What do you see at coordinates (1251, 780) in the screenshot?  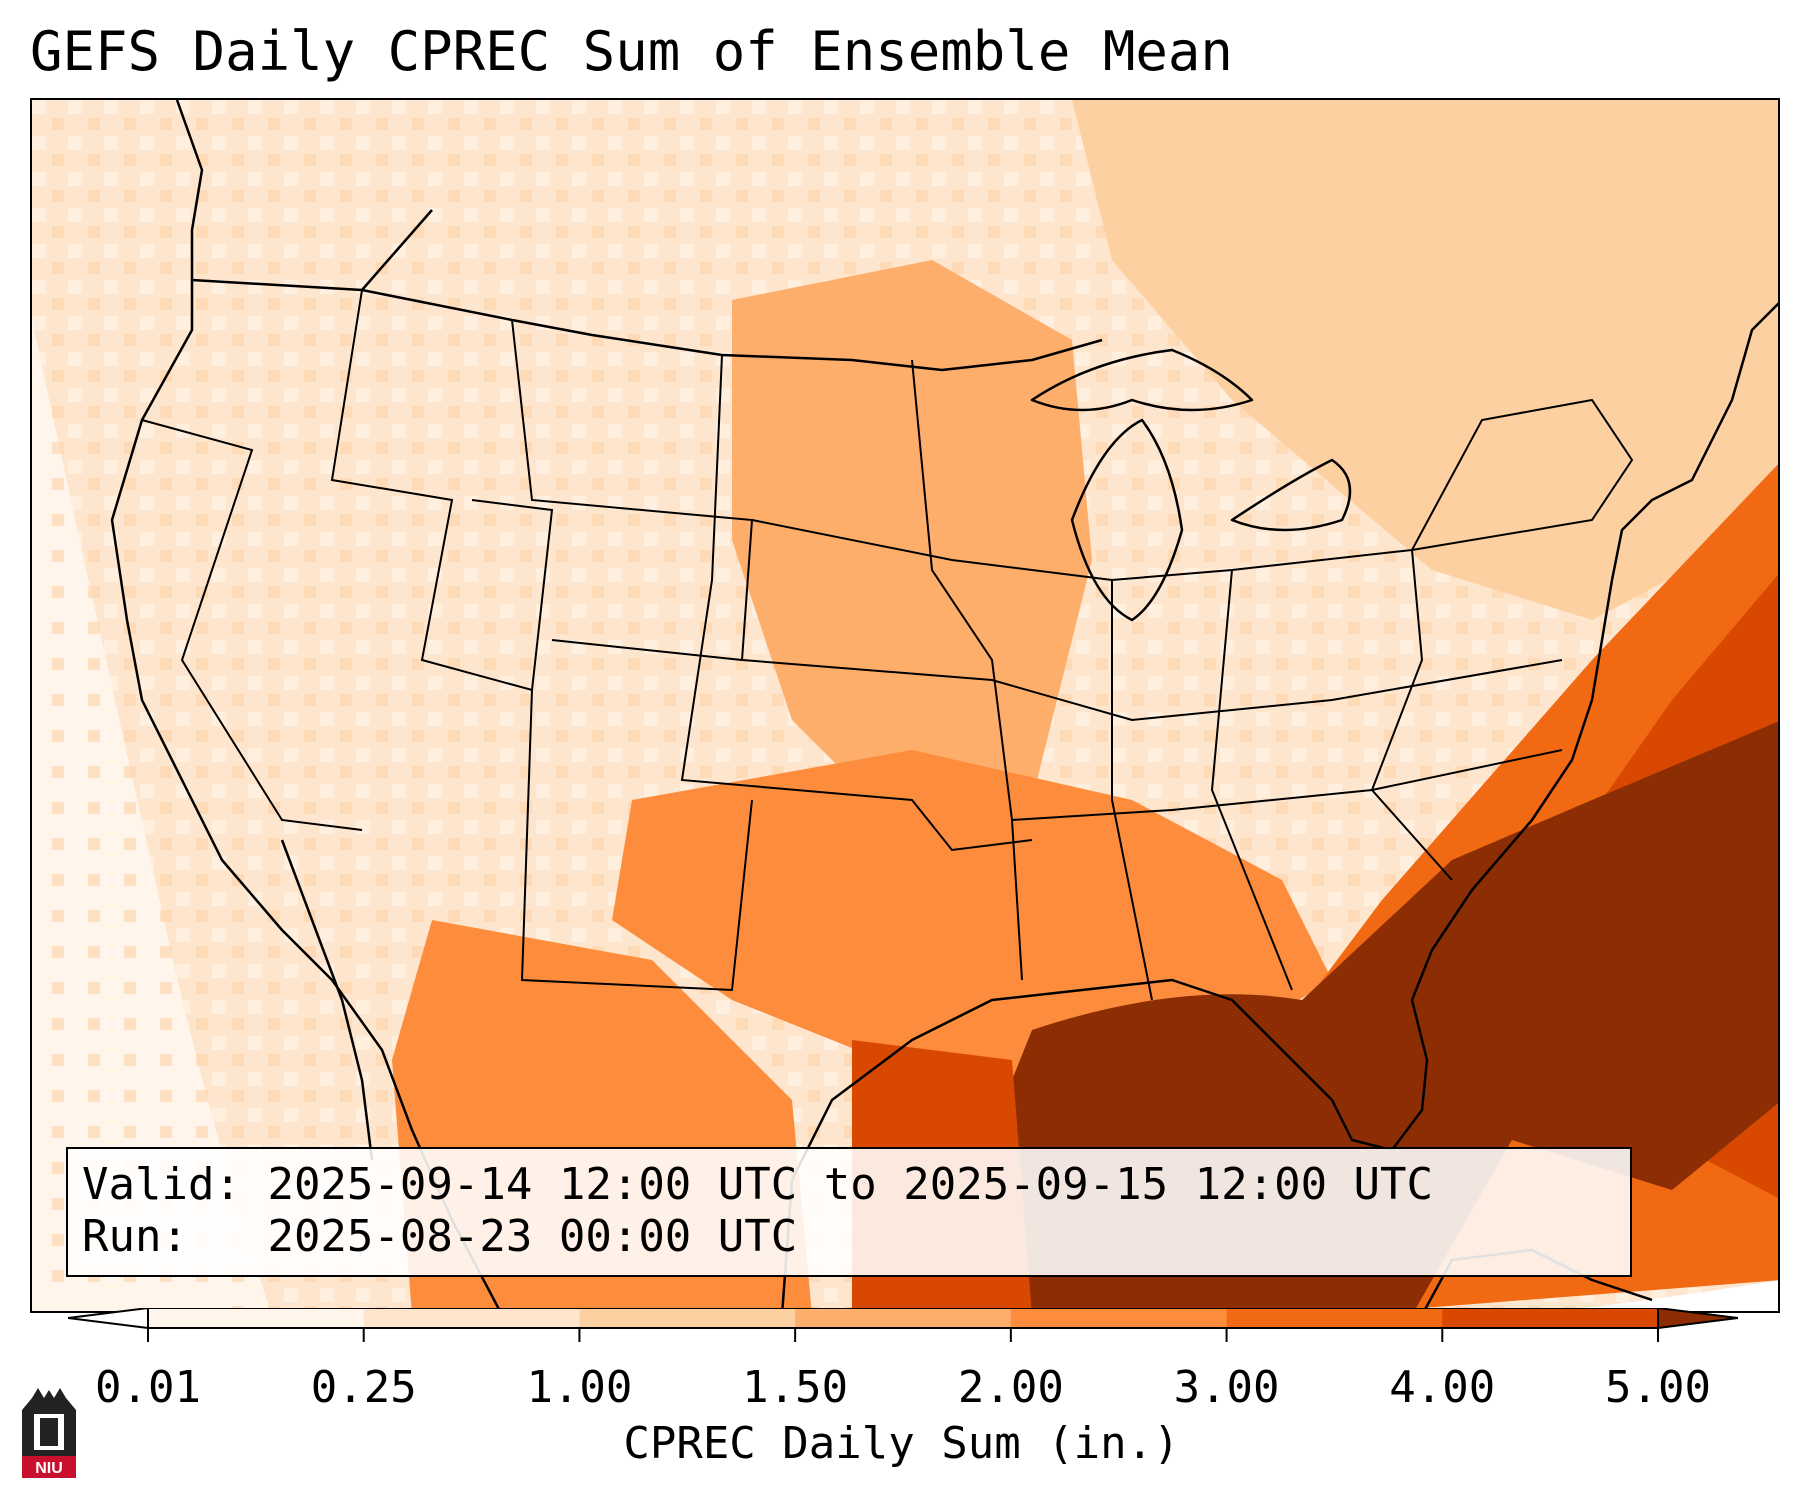 I see `border-oh-al-ga` at bounding box center [1251, 780].